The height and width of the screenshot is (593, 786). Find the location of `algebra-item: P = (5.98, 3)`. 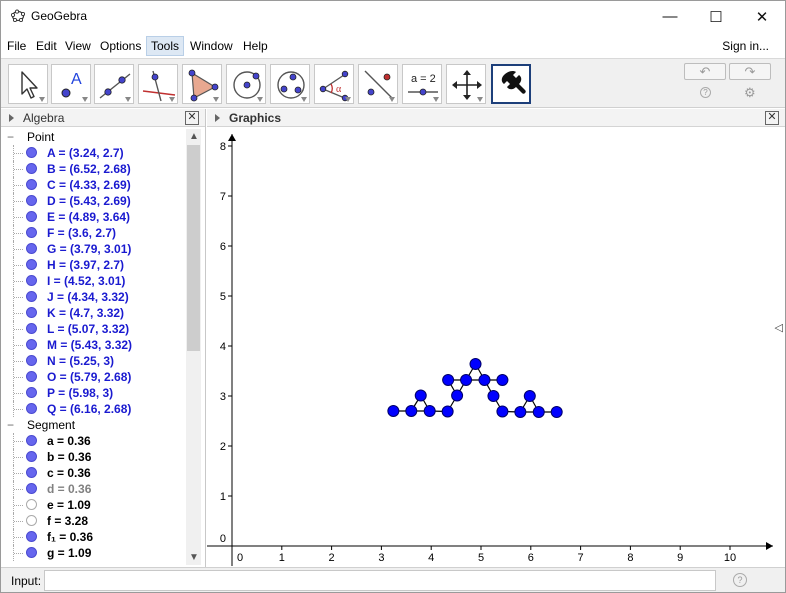

algebra-item: P = (5.98, 3) is located at coordinates (94, 393).